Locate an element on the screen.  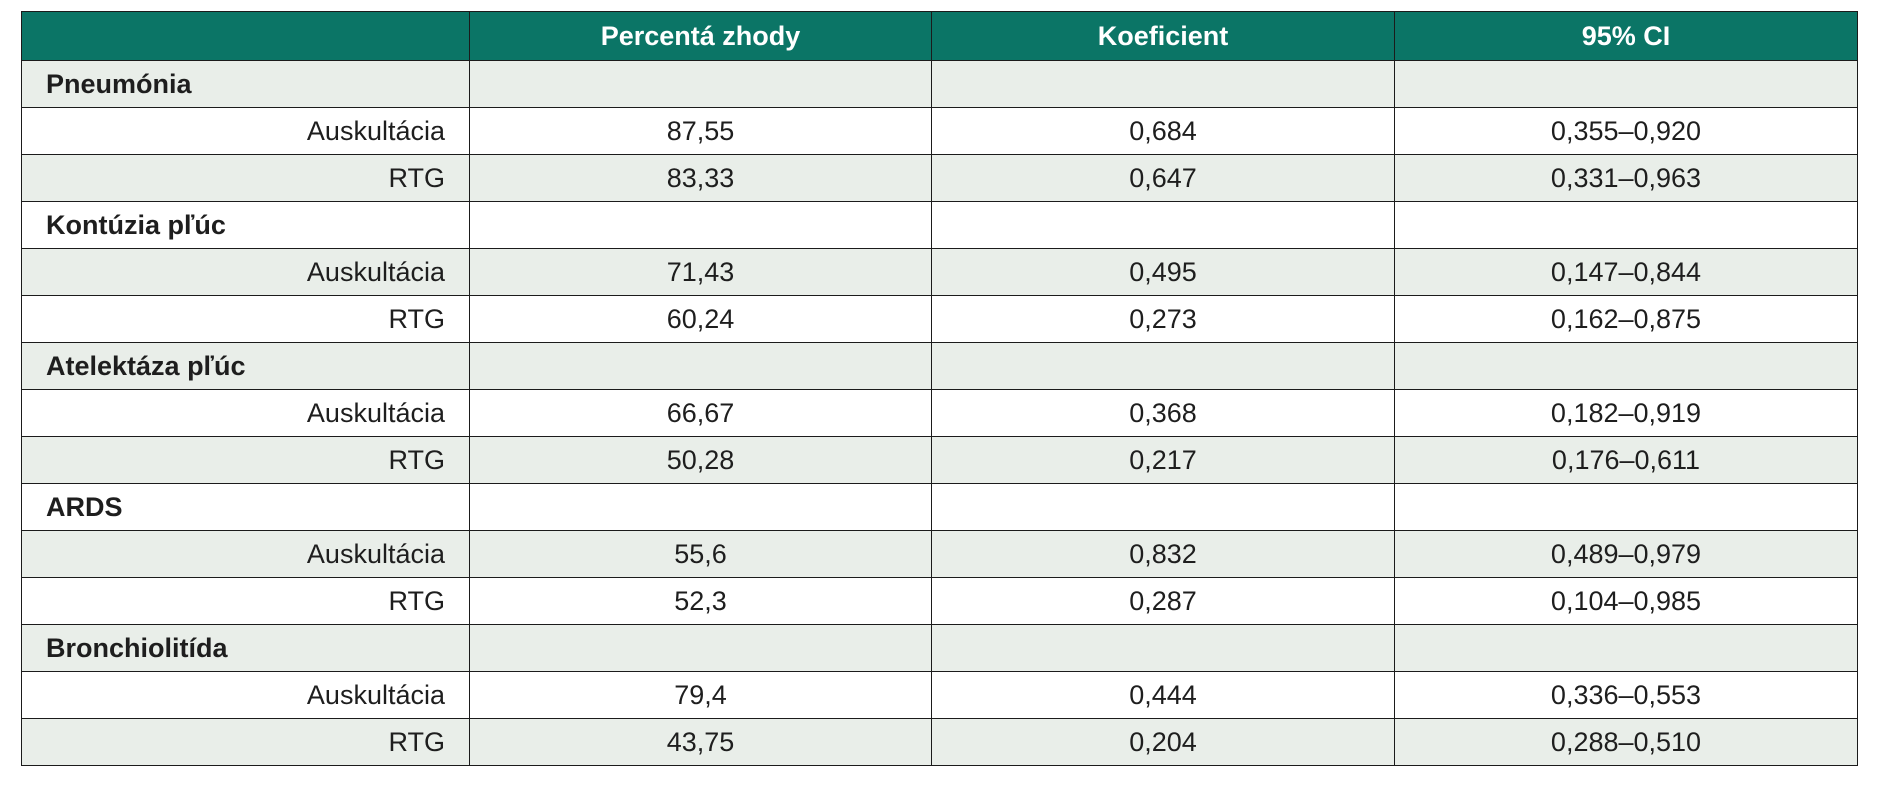
group-label: Kontúzia pľúc is located at coordinates (245, 225).